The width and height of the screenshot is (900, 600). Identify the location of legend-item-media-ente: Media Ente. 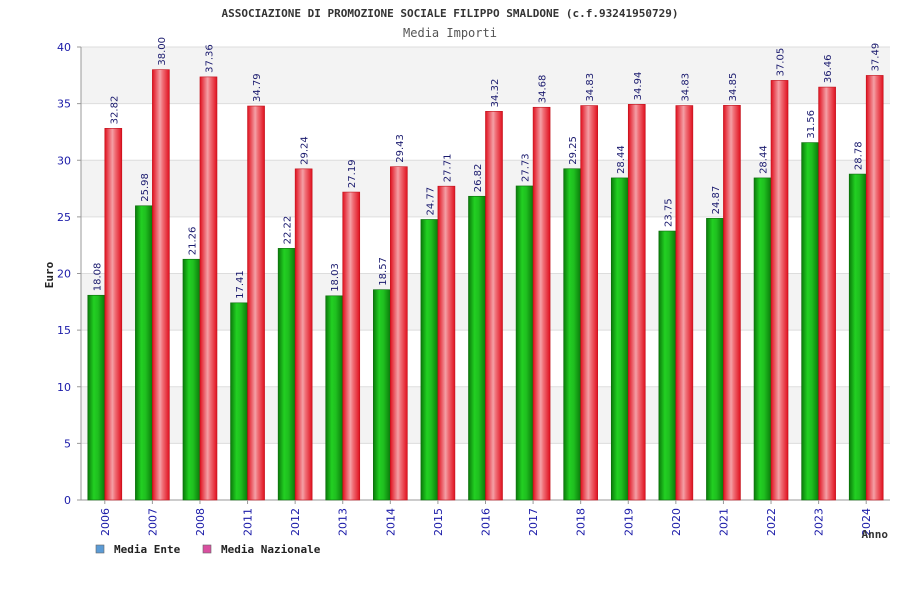
(138, 549).